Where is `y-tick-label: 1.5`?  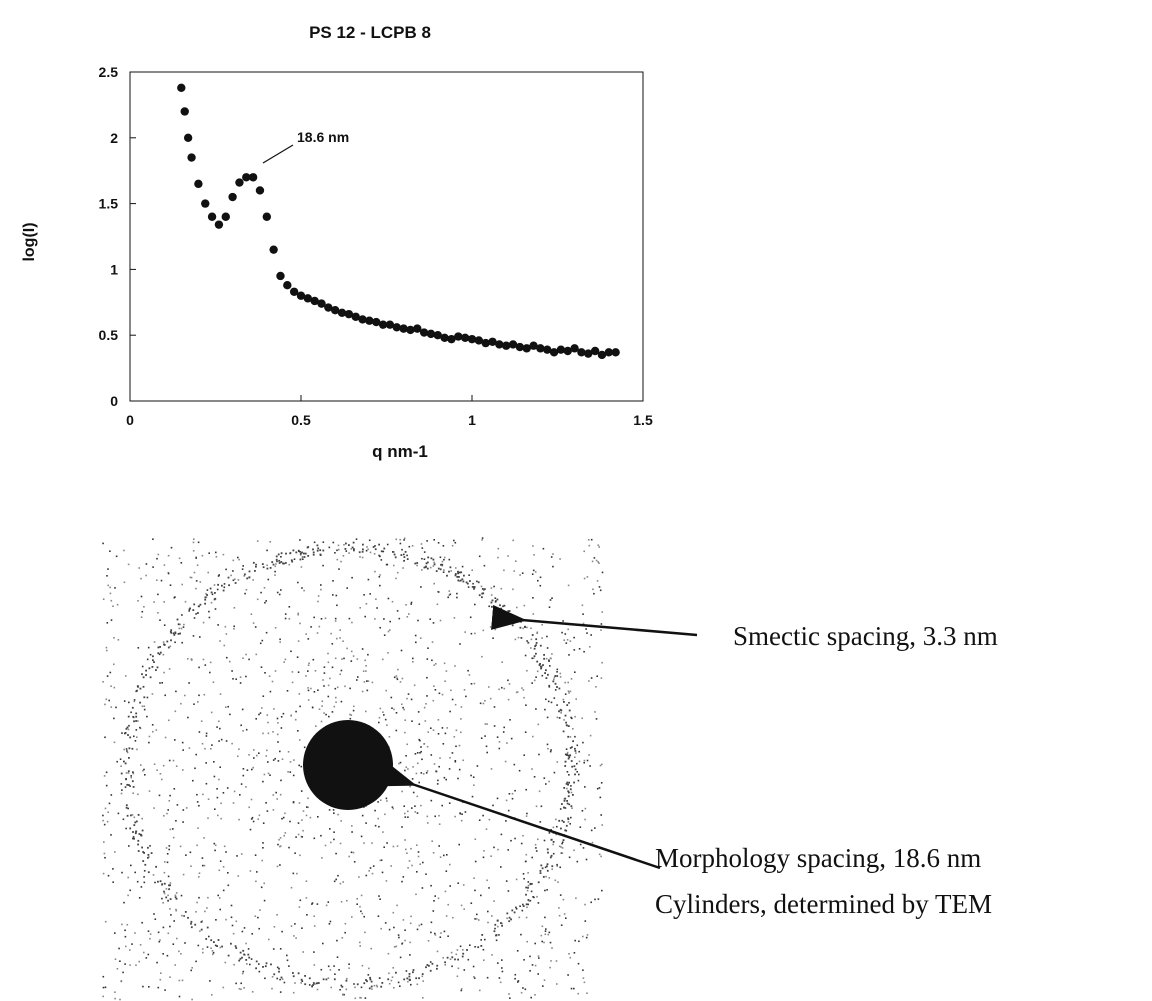
y-tick-label: 1.5 is located at coordinates (109, 204).